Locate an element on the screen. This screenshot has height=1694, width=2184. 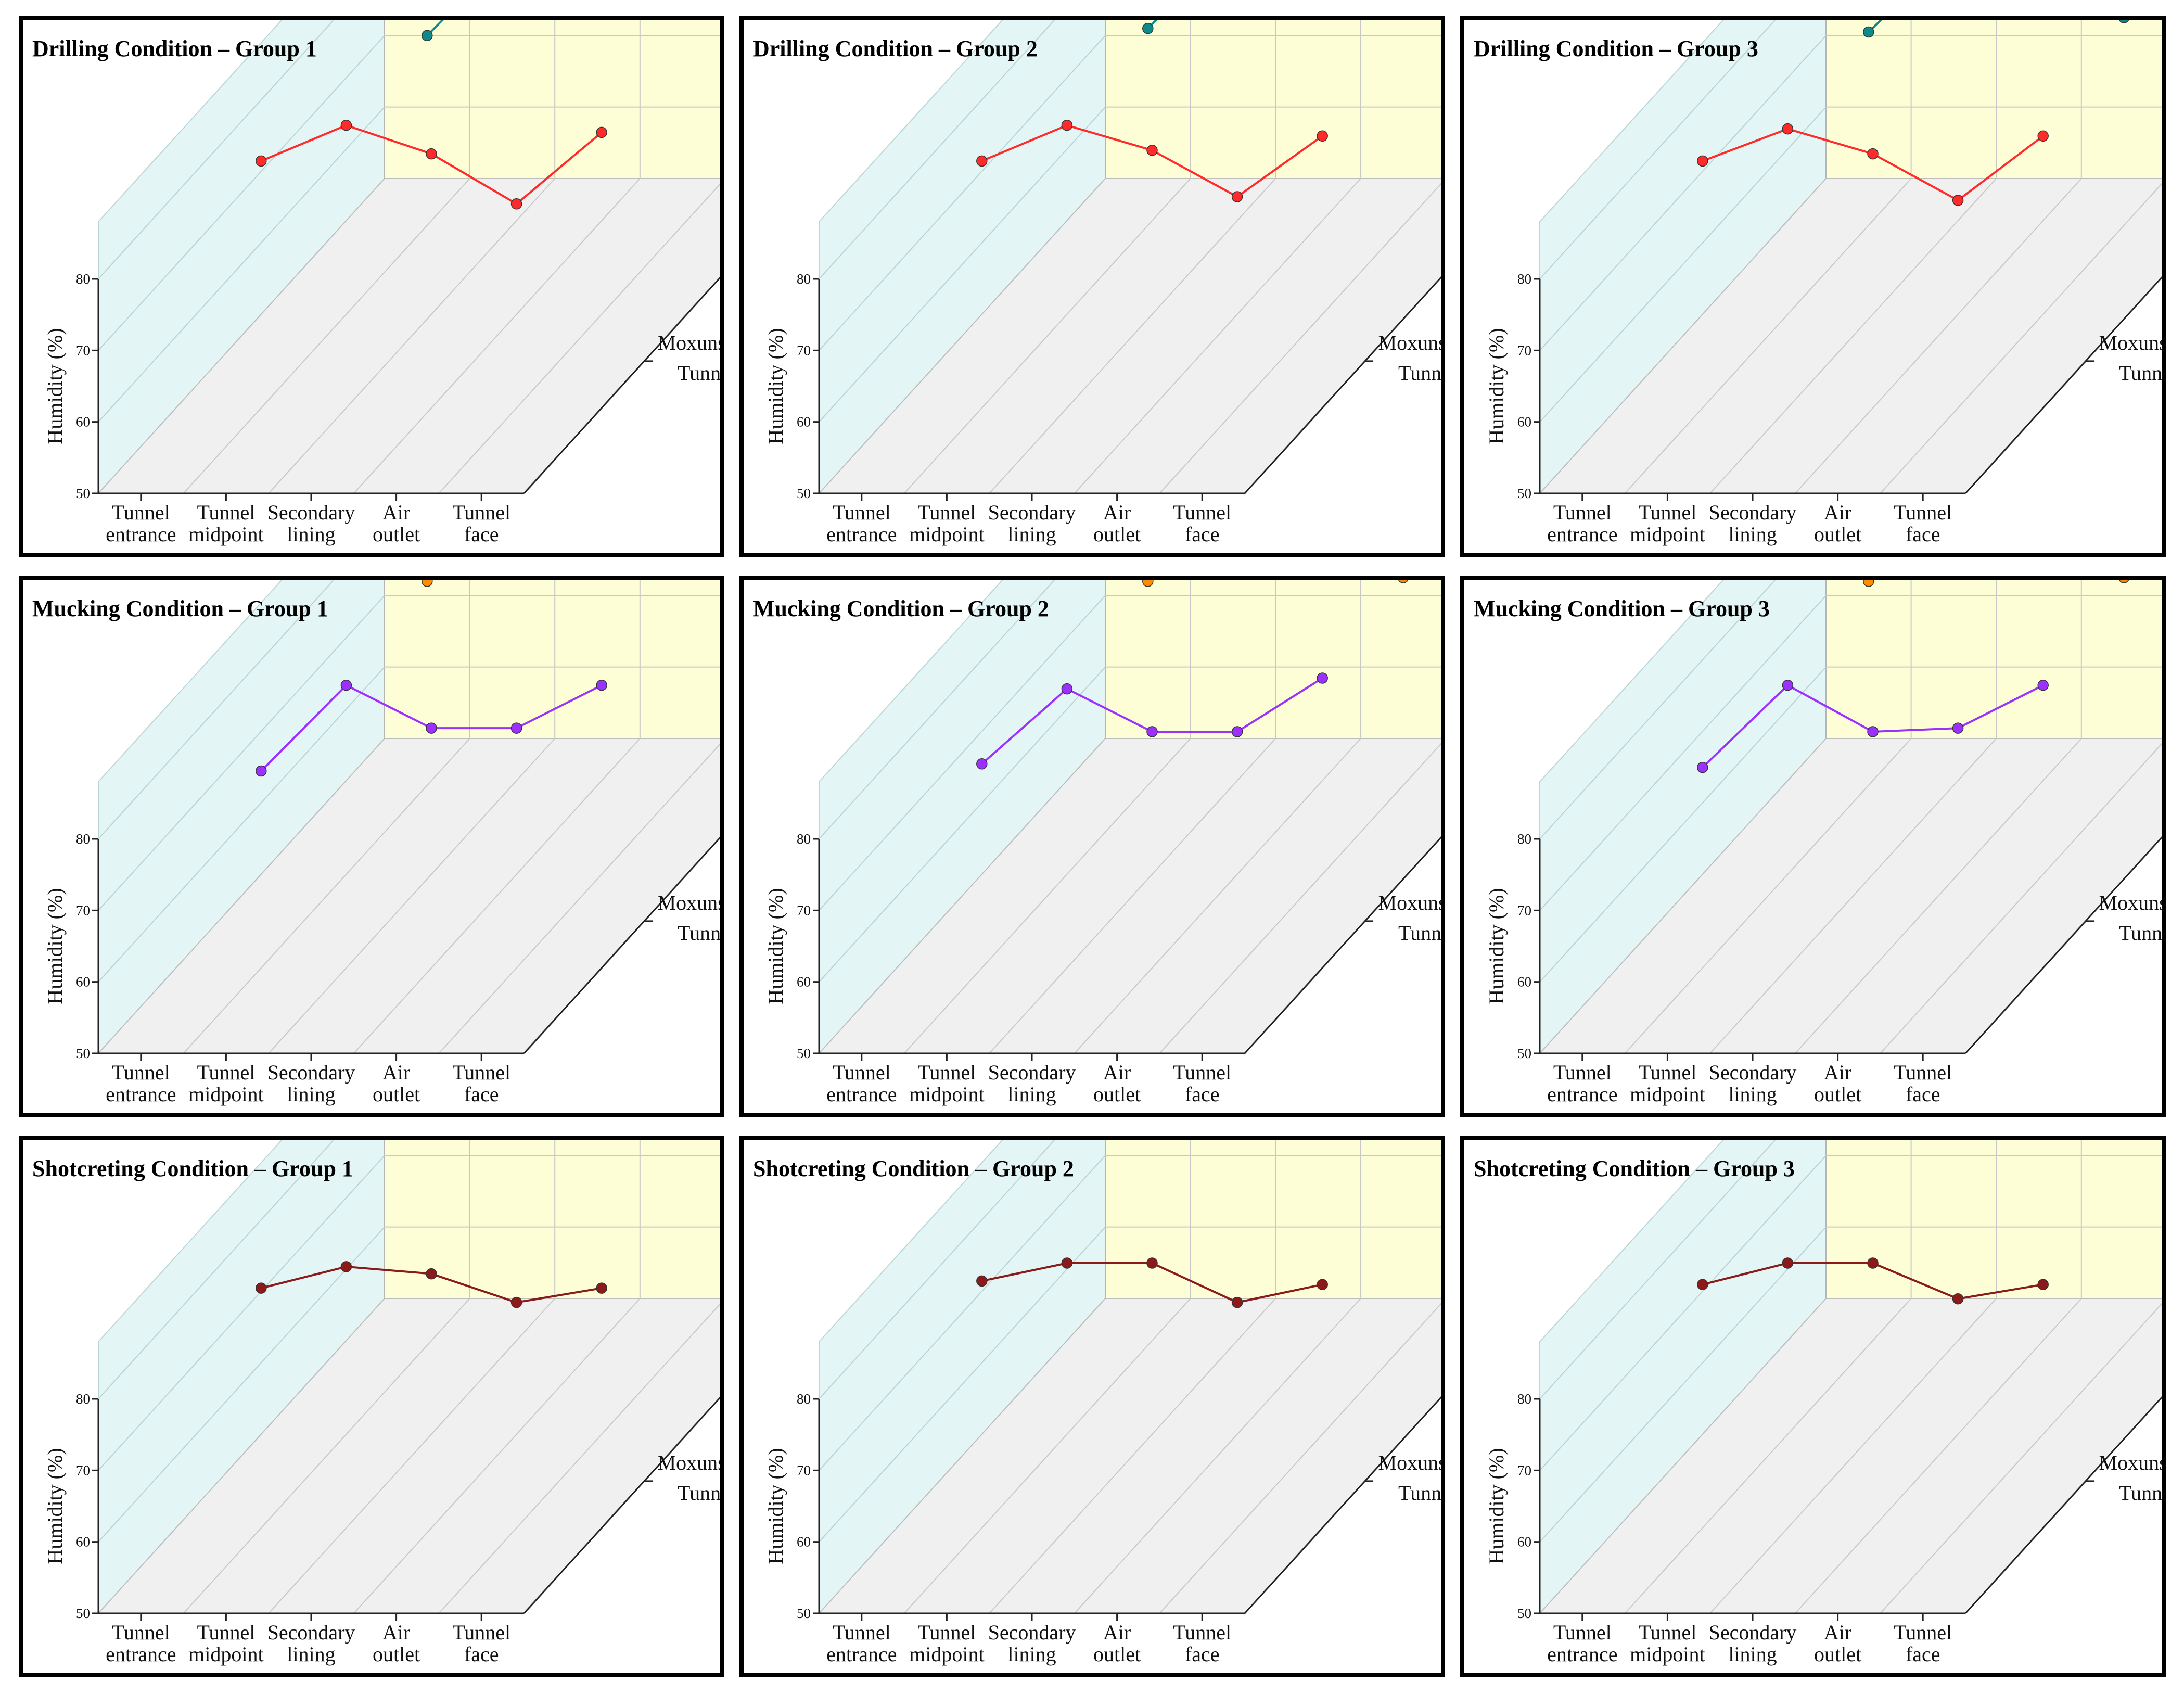
chart-title: Mucking Condition – Group 2 is located at coordinates (901, 608).